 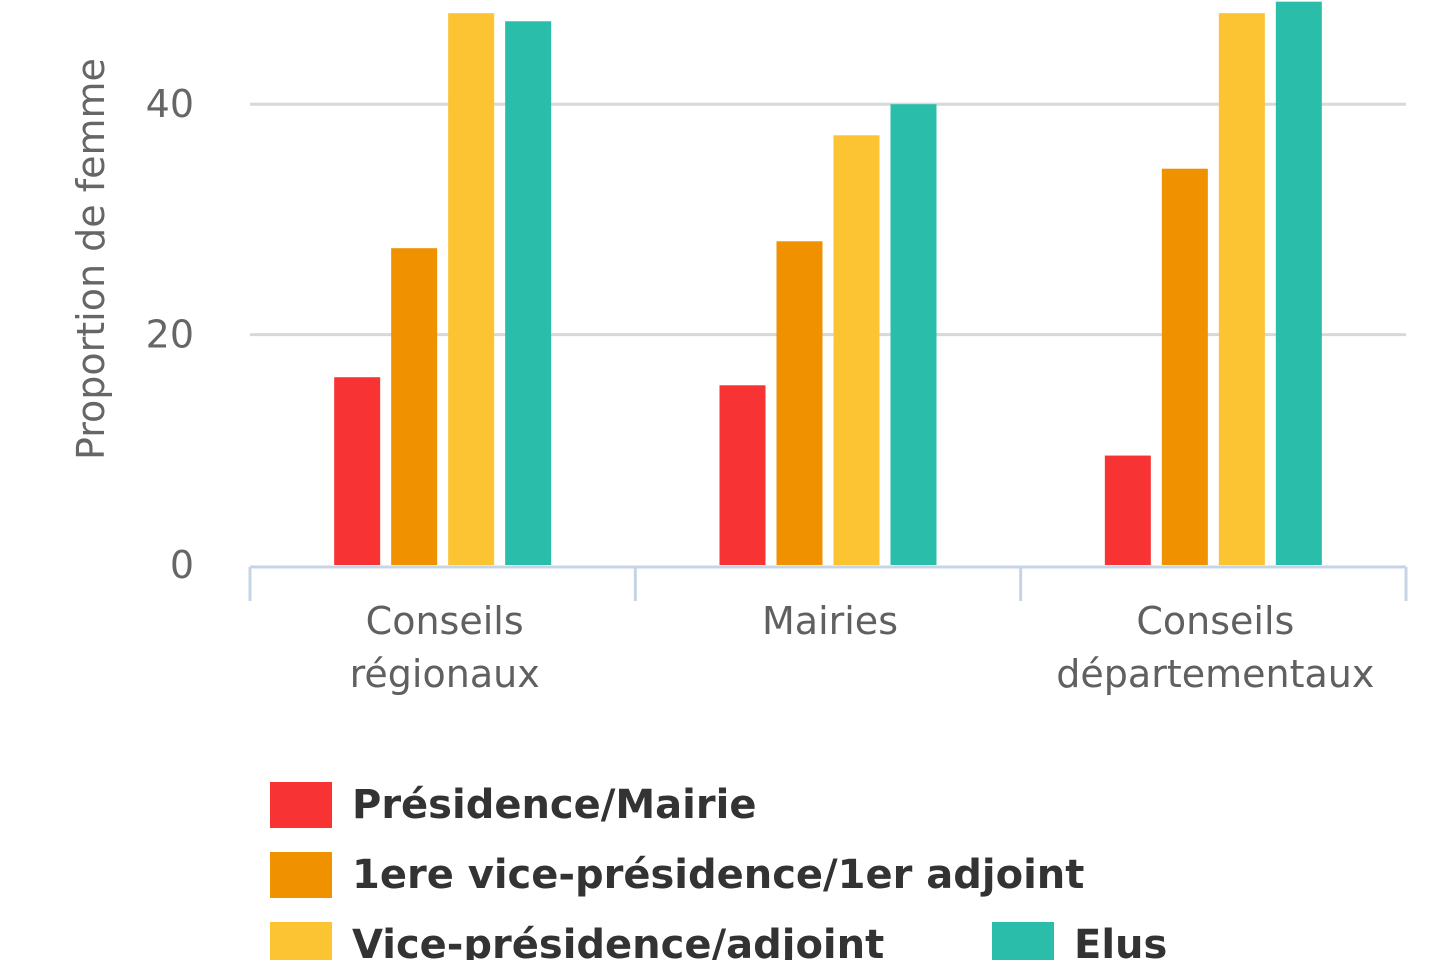 I want to click on y-tick-label: 40, so click(x=170, y=104).